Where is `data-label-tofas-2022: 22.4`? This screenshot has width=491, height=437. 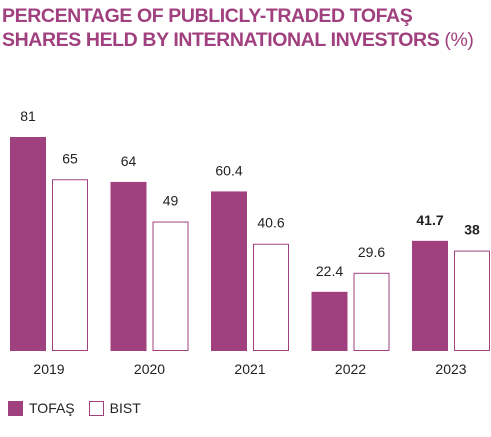
data-label-tofas-2022: 22.4 is located at coordinates (329, 271).